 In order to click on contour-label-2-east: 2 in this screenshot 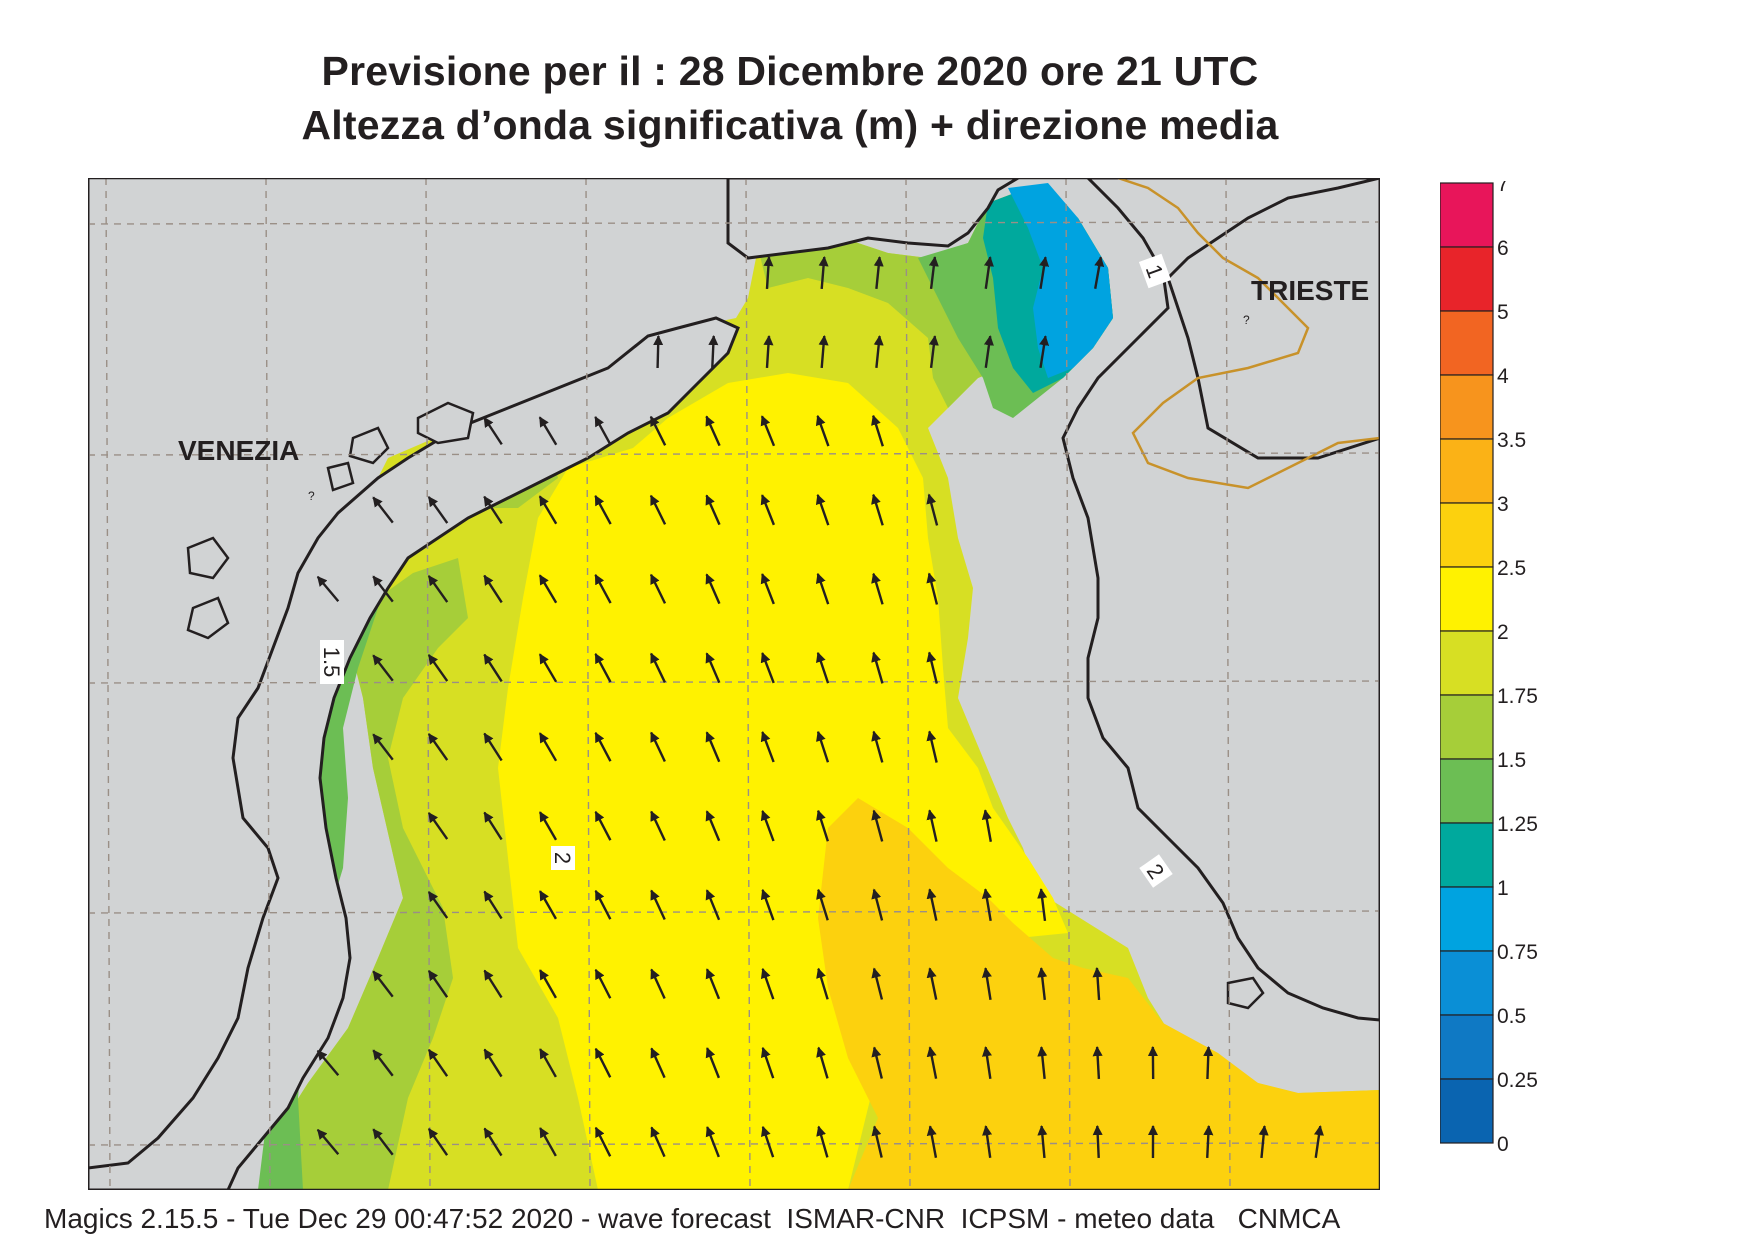, I will do `click(1156, 871)`.